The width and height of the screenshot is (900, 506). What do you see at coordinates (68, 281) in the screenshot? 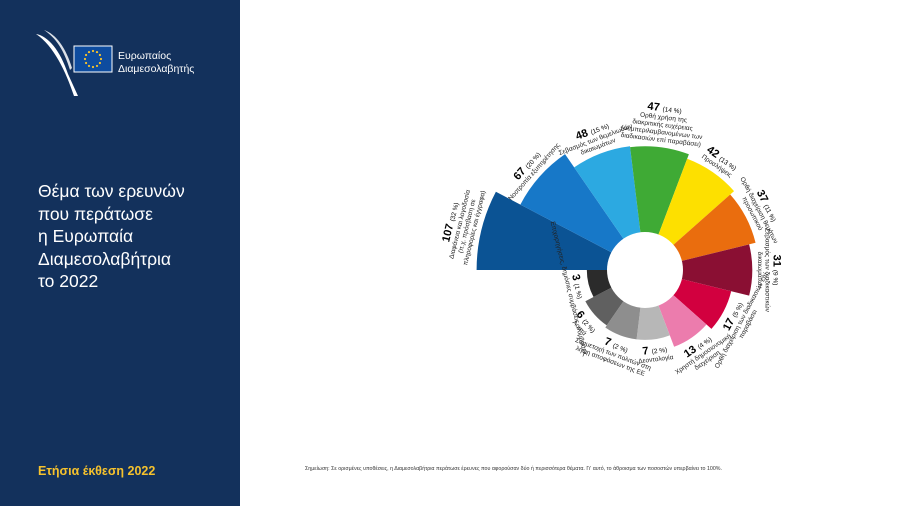
I see `title-line-5: το 2022` at bounding box center [68, 281].